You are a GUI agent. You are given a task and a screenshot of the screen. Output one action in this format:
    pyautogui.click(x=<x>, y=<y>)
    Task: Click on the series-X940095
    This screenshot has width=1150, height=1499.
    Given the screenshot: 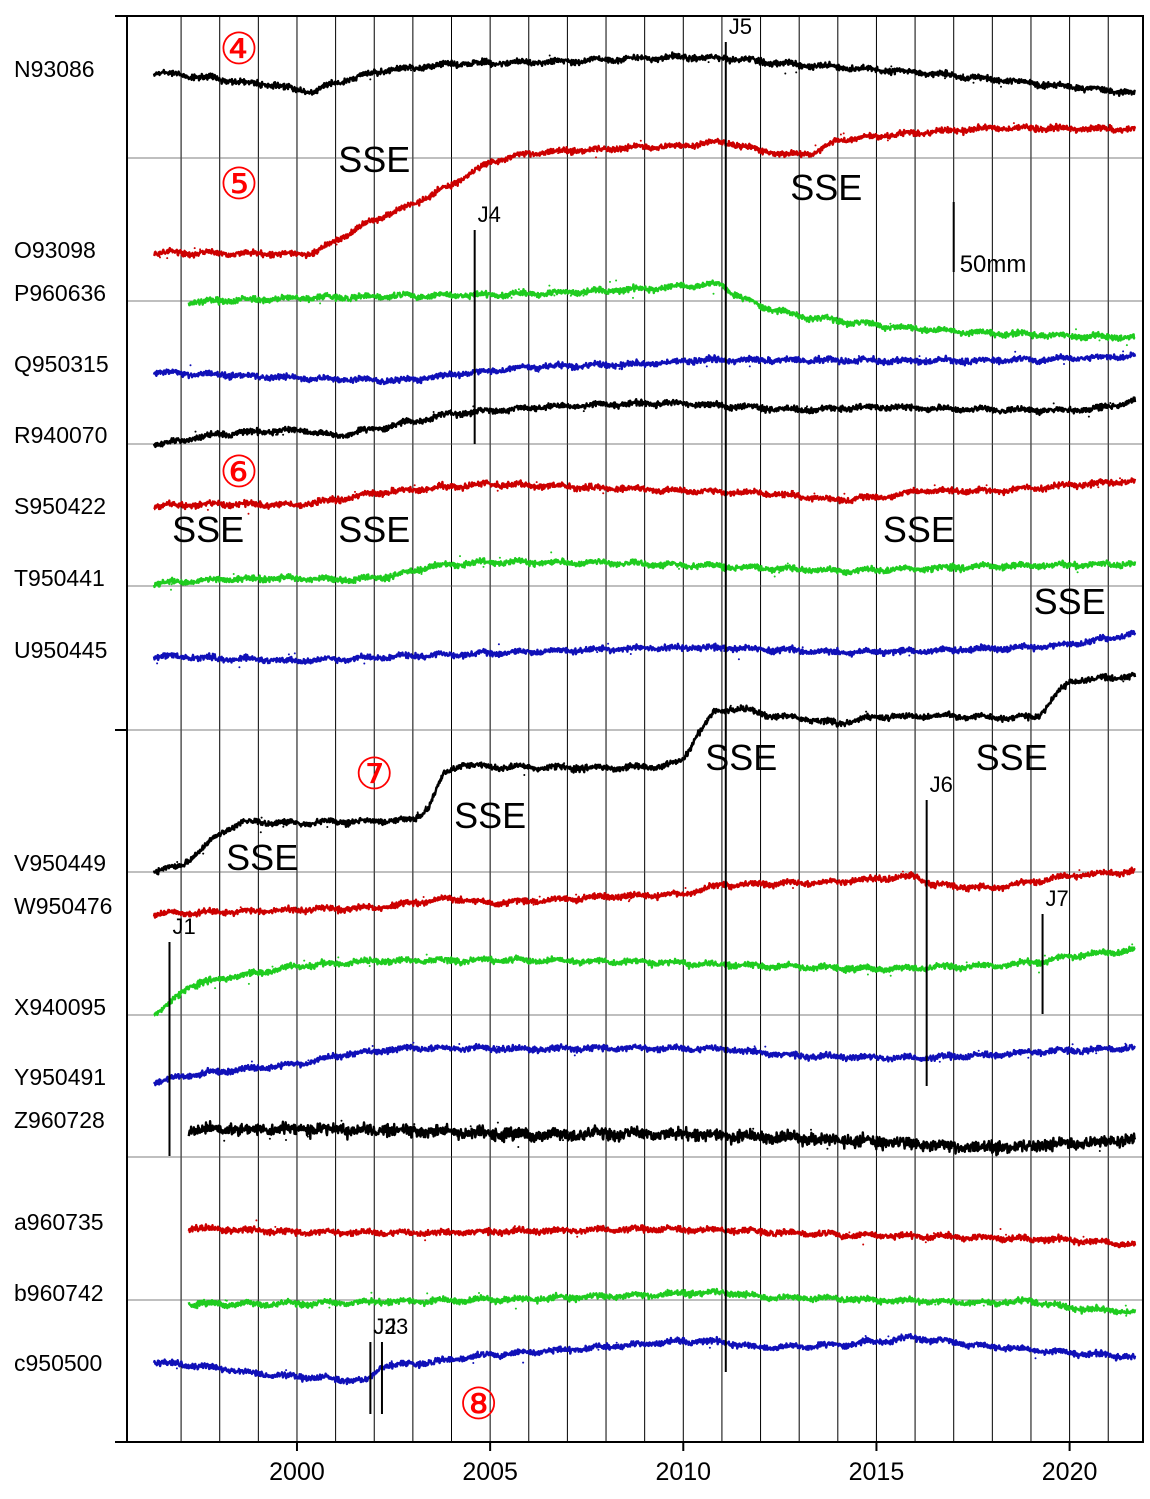 What is the action you would take?
    pyautogui.click(x=644, y=980)
    